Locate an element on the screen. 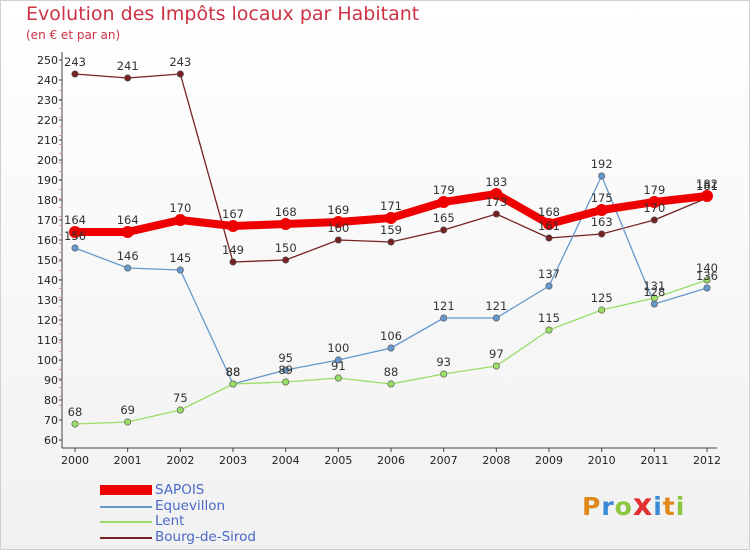  data-label-equevillon: 156 is located at coordinates (75, 236).